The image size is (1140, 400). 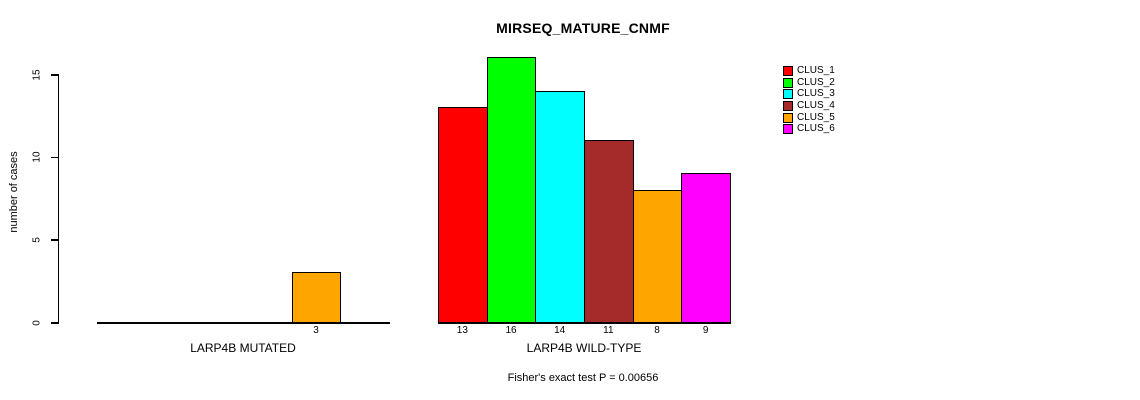 I want to click on legend-label: CLUS_6, so click(x=816, y=129).